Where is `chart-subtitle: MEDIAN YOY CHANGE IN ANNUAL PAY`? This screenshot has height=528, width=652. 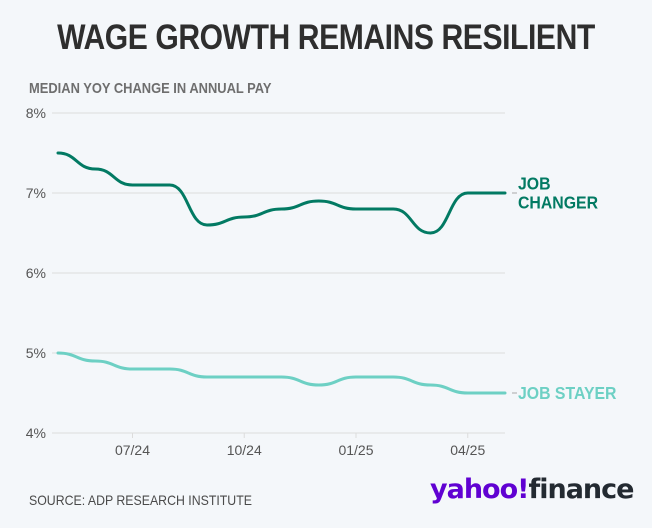
chart-subtitle: MEDIAN YOY CHANGE IN ANNUAL PAY is located at coordinates (150, 88).